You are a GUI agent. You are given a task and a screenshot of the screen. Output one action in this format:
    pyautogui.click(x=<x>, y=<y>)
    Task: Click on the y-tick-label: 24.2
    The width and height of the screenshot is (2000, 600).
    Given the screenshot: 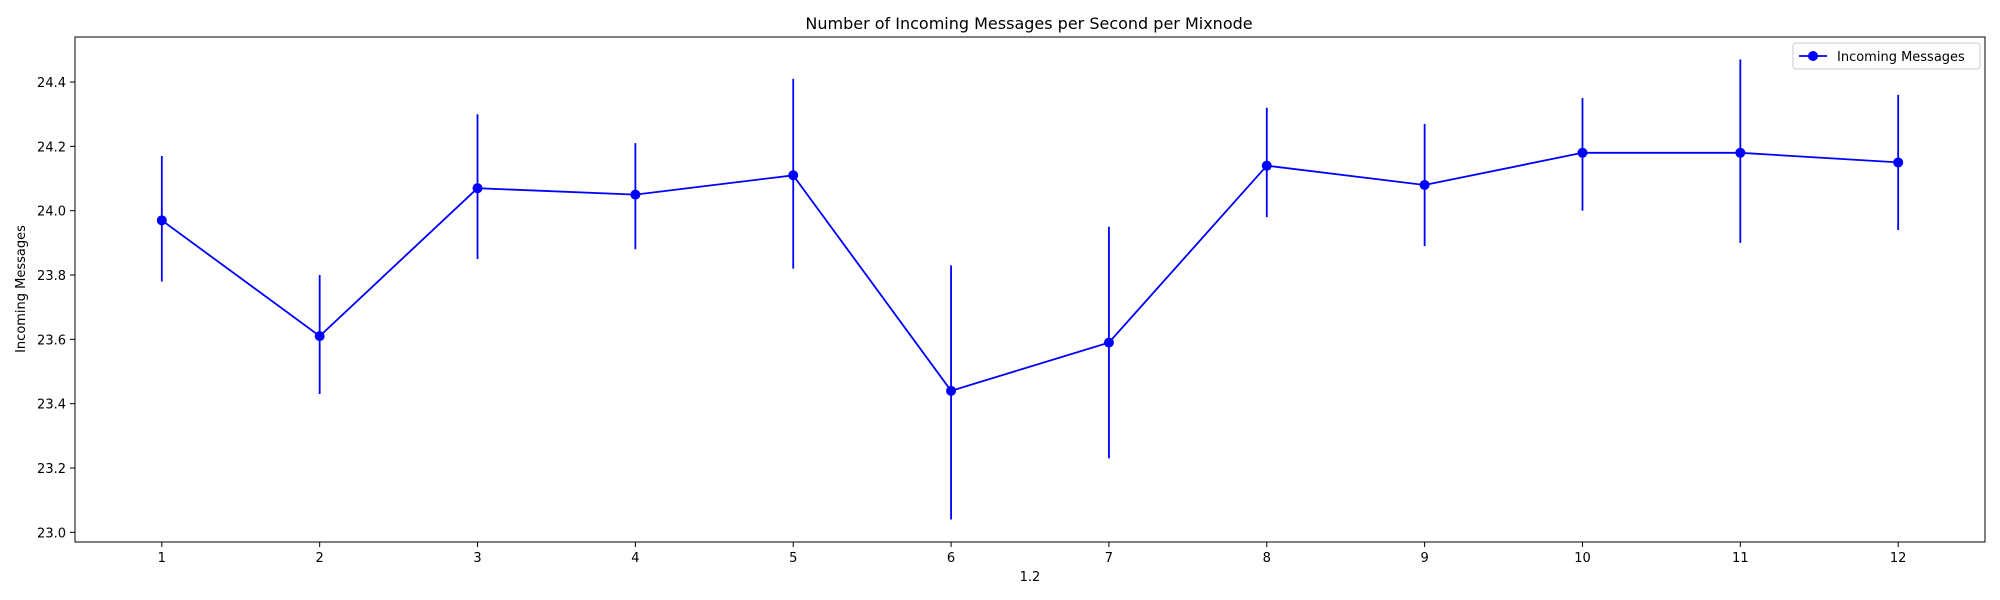 What is the action you would take?
    pyautogui.click(x=51, y=147)
    